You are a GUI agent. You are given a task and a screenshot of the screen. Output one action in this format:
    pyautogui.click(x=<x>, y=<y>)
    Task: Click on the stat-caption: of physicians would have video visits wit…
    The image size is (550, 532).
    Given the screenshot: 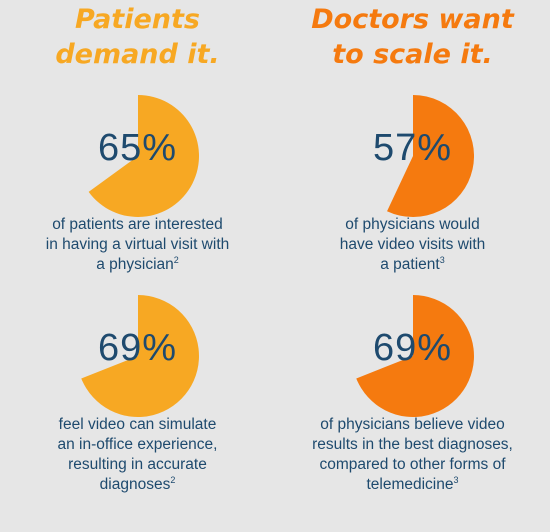 What is the action you would take?
    pyautogui.click(x=412, y=245)
    